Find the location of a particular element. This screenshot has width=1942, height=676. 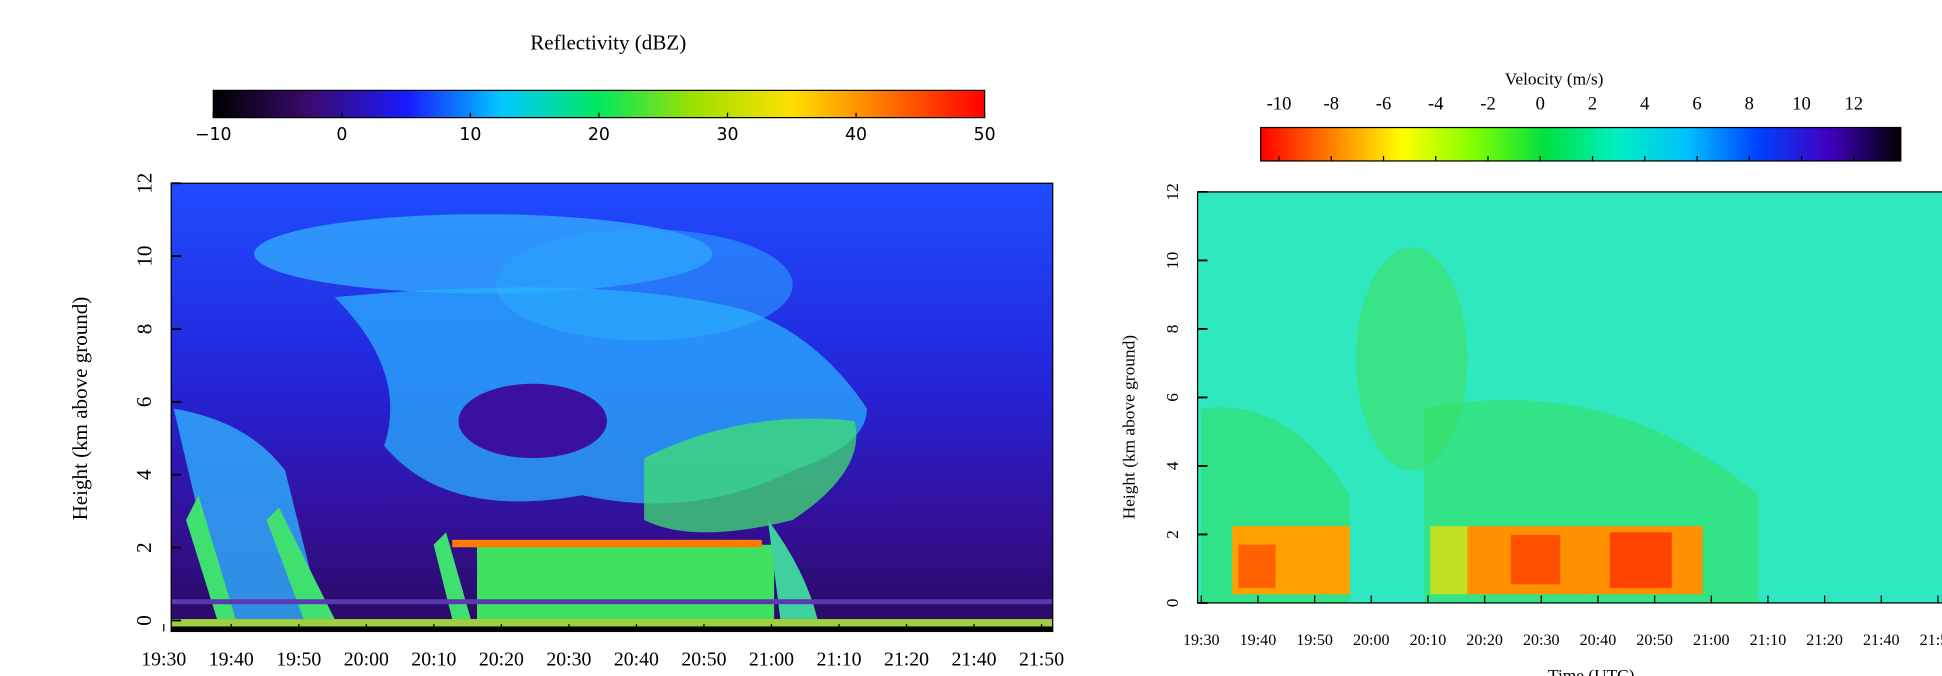

colorbar-tick-label: -8 is located at coordinates (1331, 104).